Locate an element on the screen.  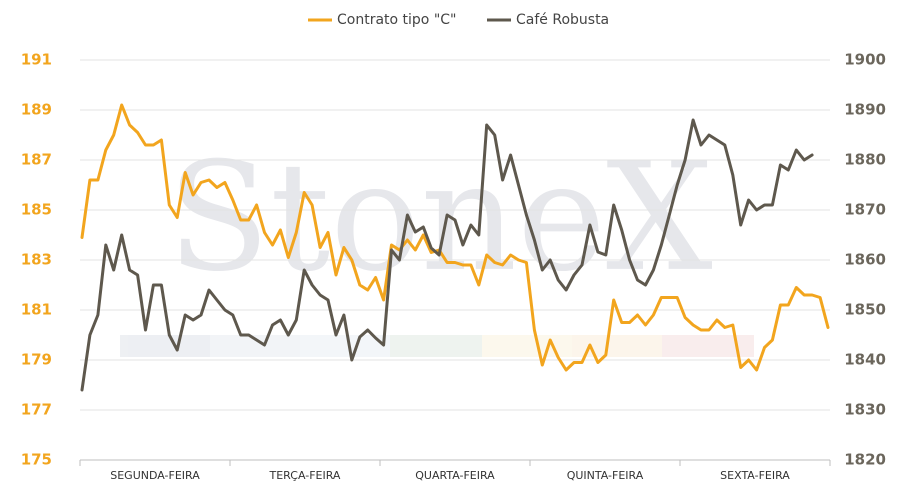
y-tick-label: 177 is located at coordinates (36, 410).